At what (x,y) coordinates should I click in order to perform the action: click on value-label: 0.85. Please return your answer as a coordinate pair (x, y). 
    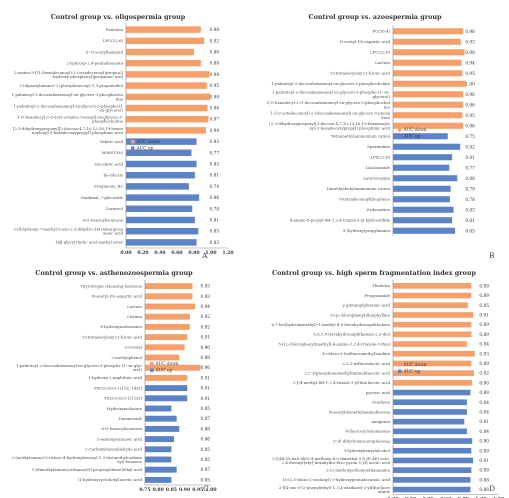
    Looking at the image, I should click on (205, 460).